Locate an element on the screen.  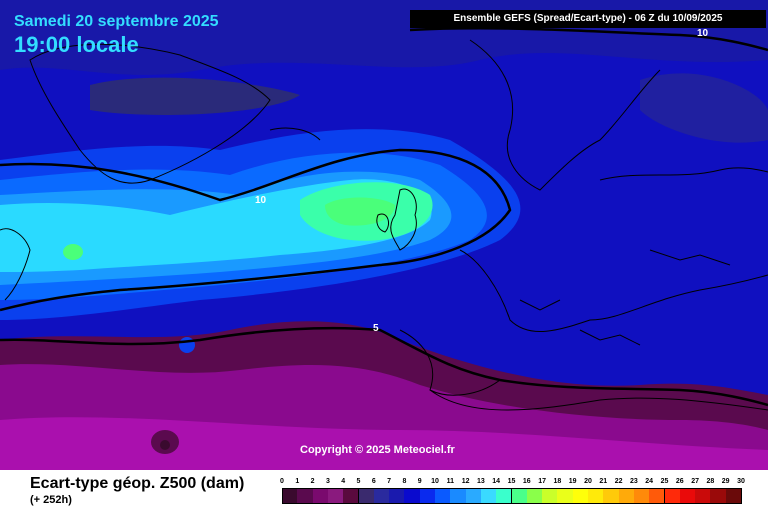
scale-tick: 23 is located at coordinates (633, 481).